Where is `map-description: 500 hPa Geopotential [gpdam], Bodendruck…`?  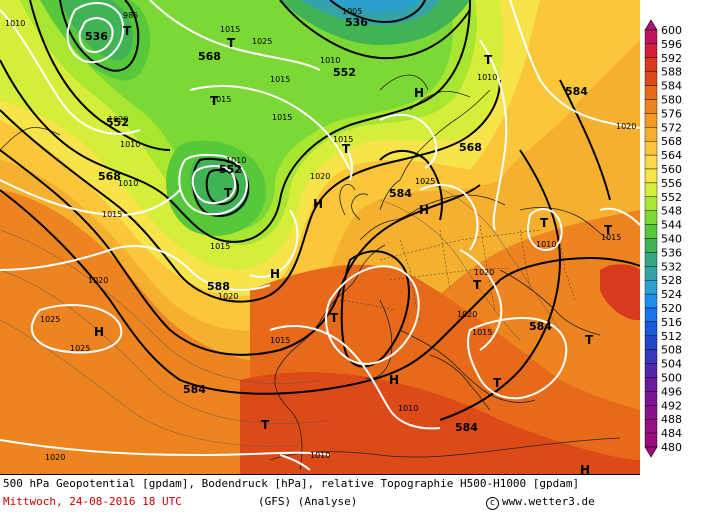 map-description: 500 hPa Geopotential [gpdam], Bodendruck… is located at coordinates (291, 483).